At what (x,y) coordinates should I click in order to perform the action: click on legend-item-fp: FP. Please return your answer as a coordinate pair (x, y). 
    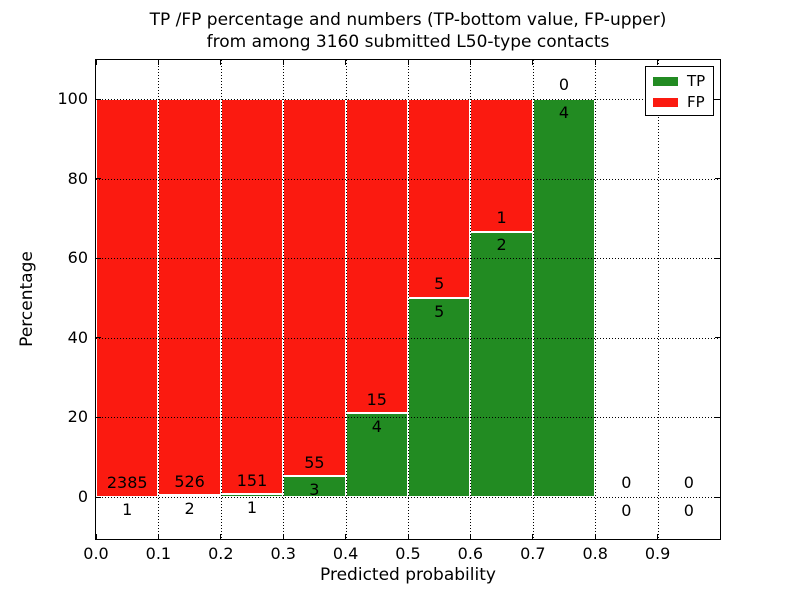
    Looking at the image, I should click on (679, 102).